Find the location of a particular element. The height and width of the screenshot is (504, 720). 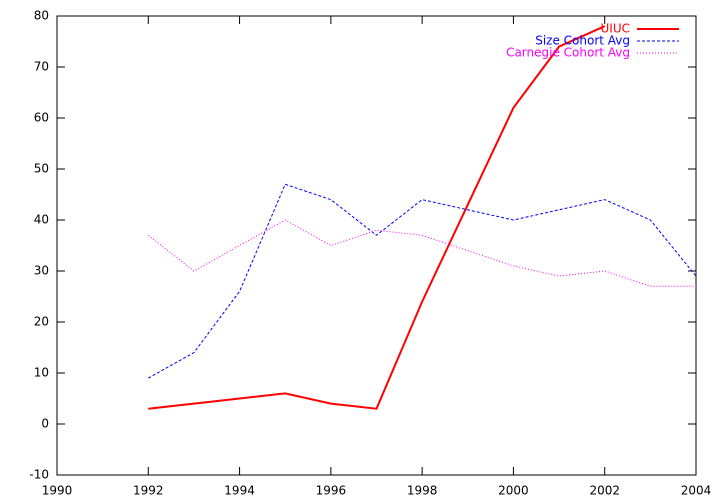

legend-label: UIUC is located at coordinates (615, 29).